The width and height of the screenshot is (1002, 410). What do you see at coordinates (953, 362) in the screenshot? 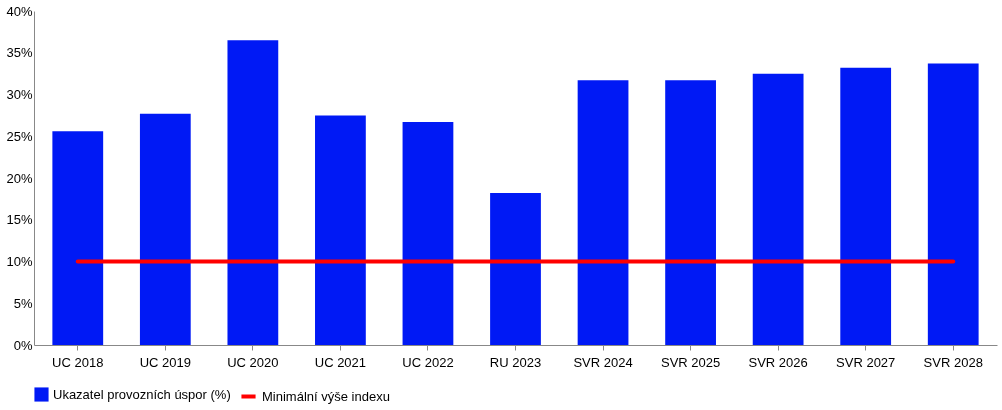
I see `x-tick-label: SVR 2028` at bounding box center [953, 362].